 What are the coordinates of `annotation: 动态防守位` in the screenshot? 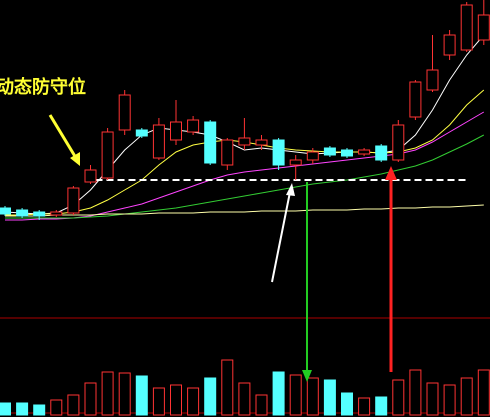 It's located at (43, 87).